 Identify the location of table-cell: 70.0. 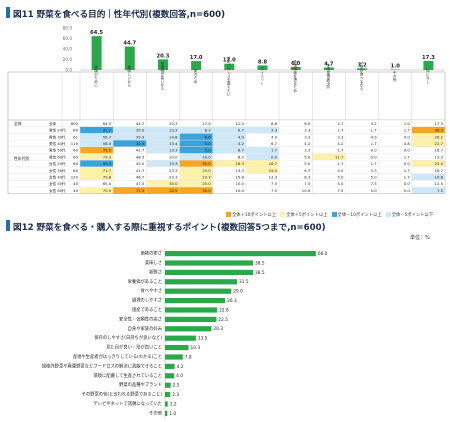
(107, 190).